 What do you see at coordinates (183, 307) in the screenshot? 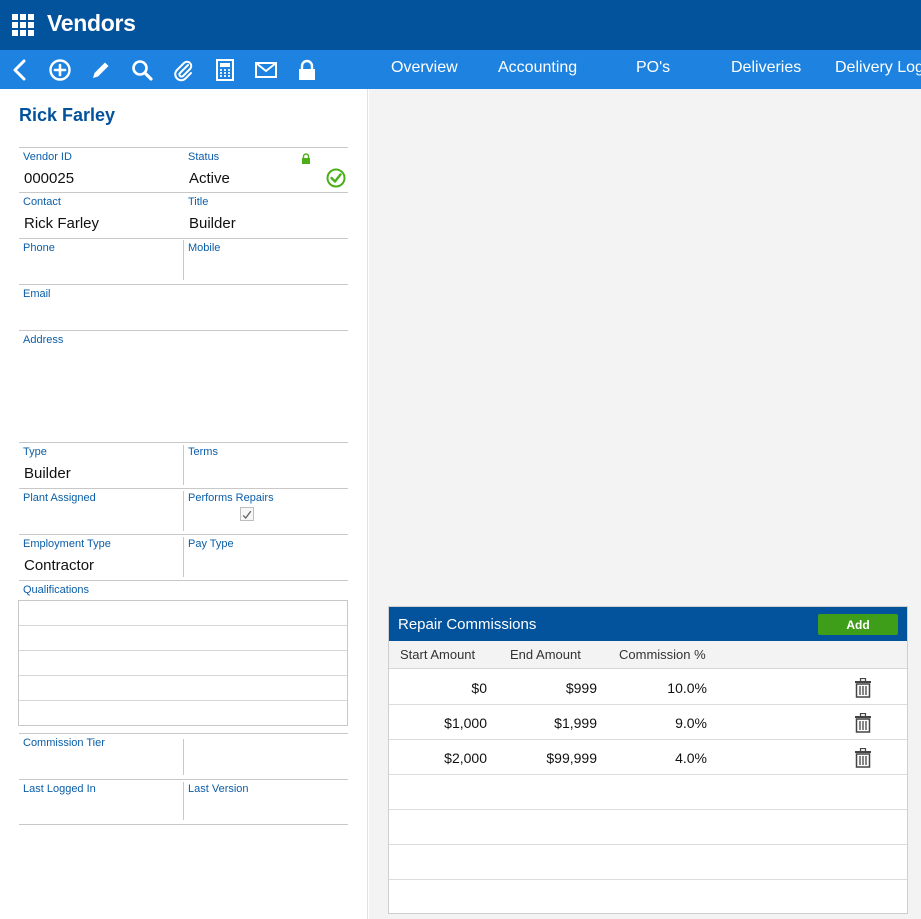
I see `email-row: Email` at bounding box center [183, 307].